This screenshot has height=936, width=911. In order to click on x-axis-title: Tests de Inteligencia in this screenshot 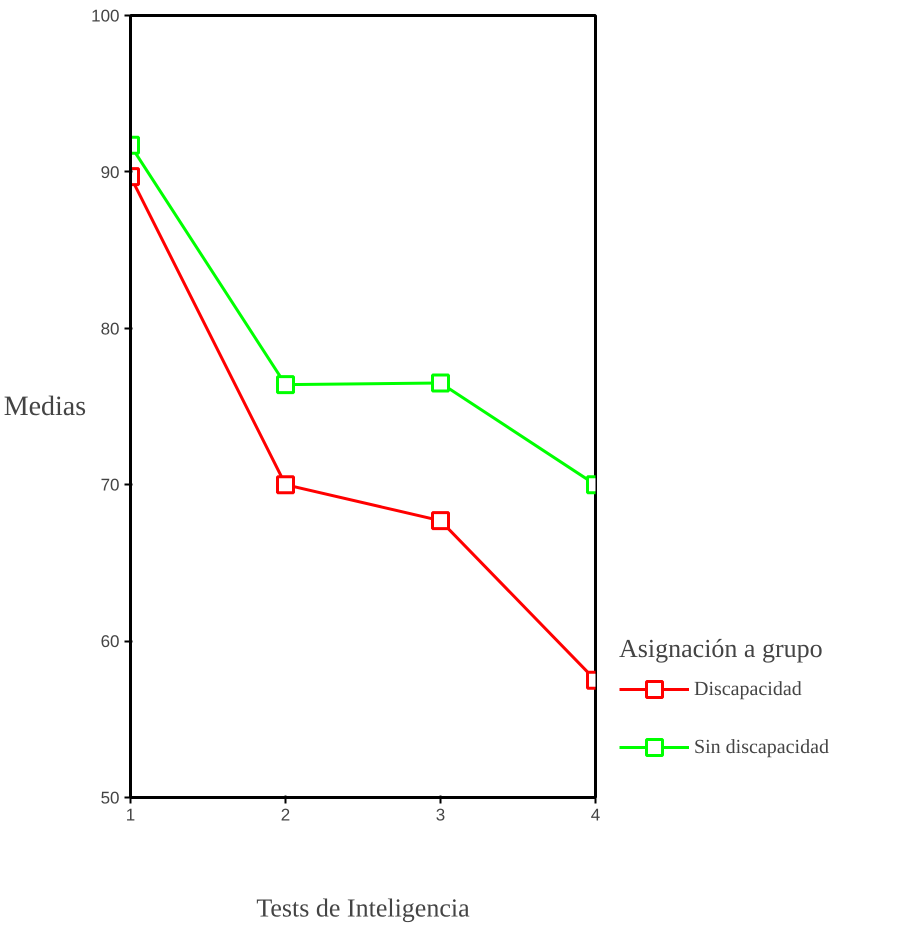, I will do `click(363, 908)`.